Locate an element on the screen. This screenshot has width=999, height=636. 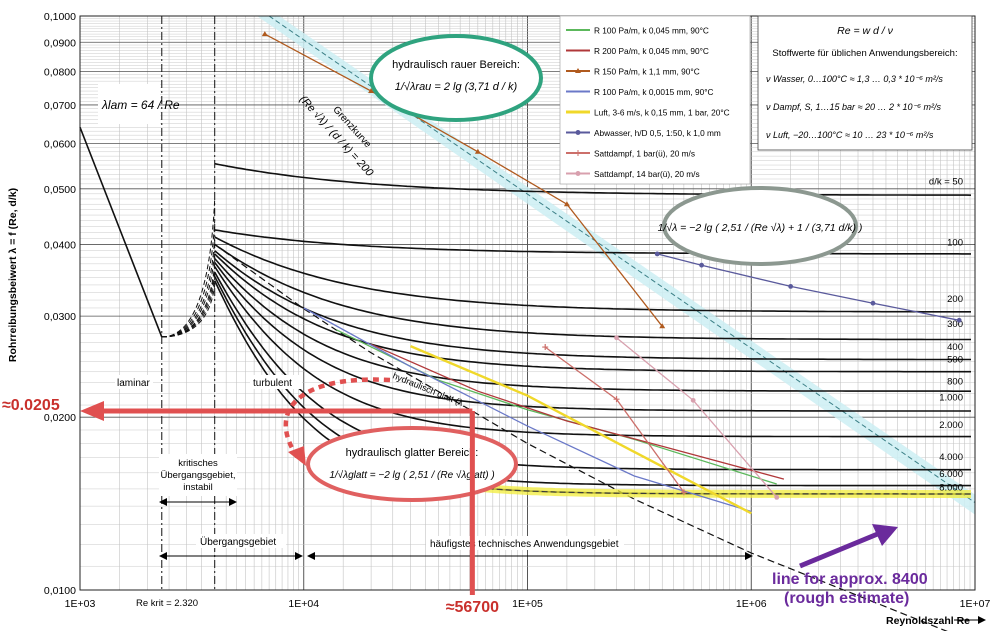
lambda-marker-label: ≈0.0205 is located at coordinates (31, 405).